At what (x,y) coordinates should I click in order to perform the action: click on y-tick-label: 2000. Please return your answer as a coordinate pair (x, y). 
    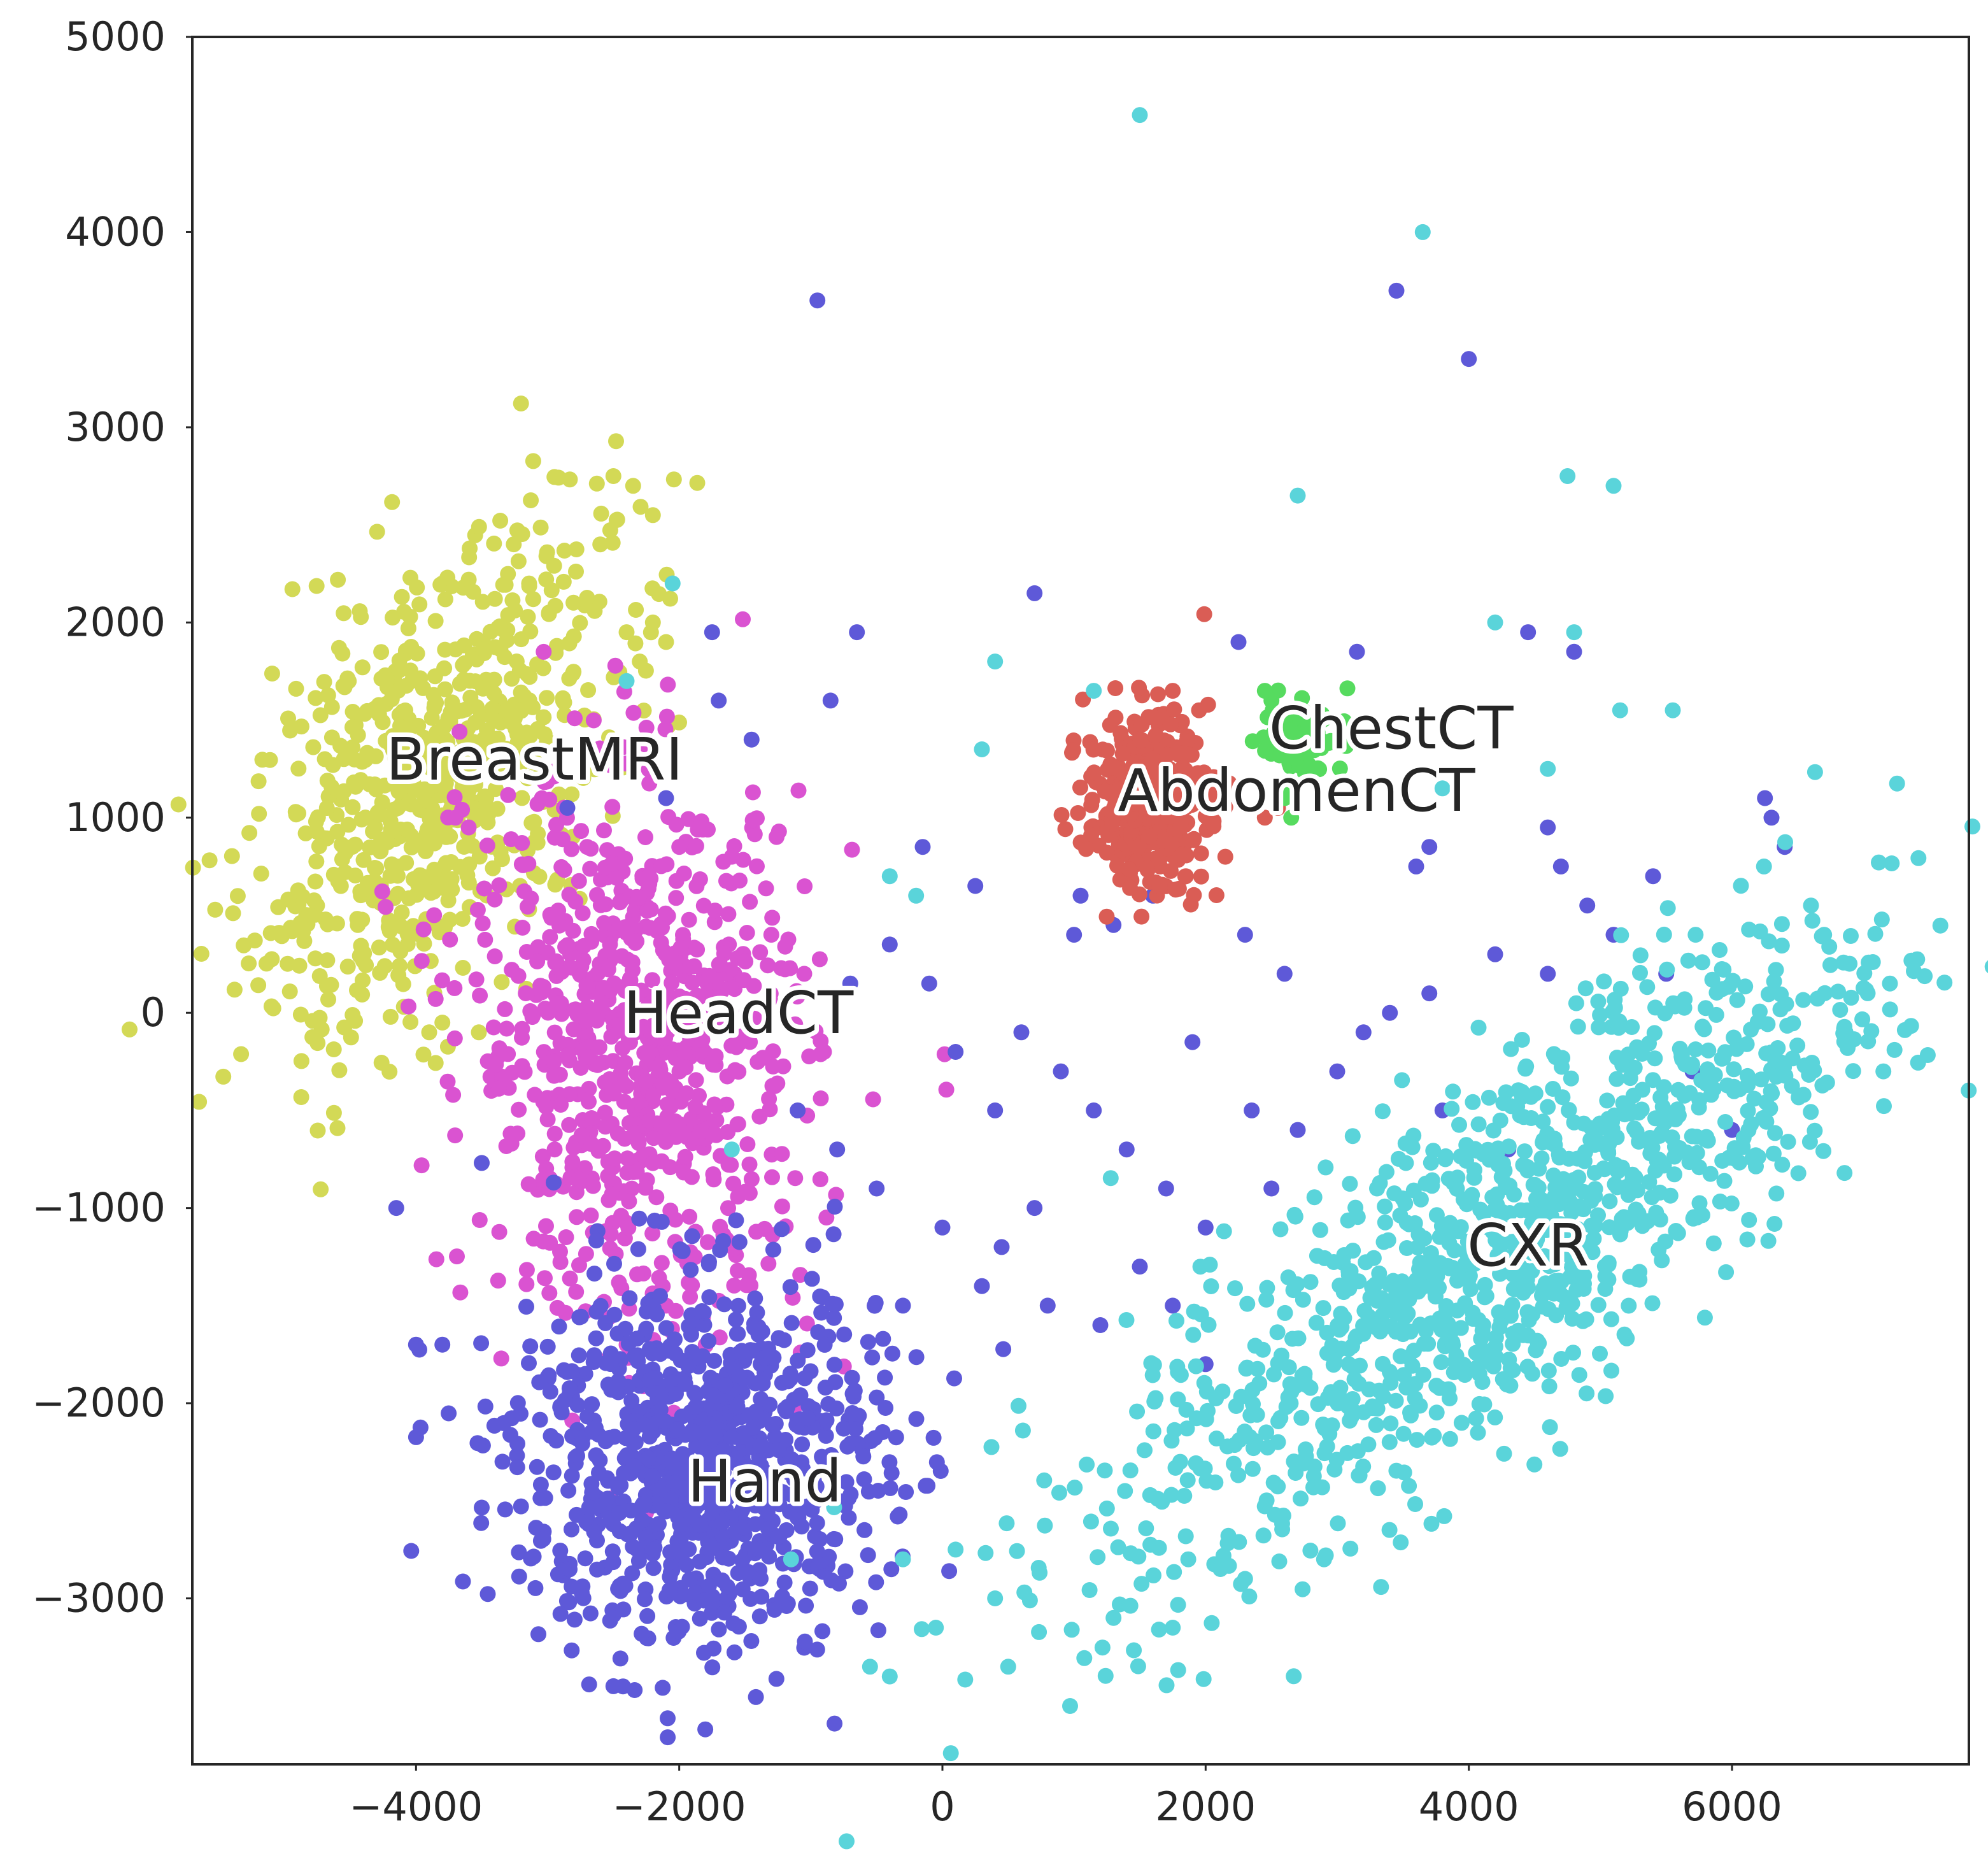
    Looking at the image, I should click on (115, 622).